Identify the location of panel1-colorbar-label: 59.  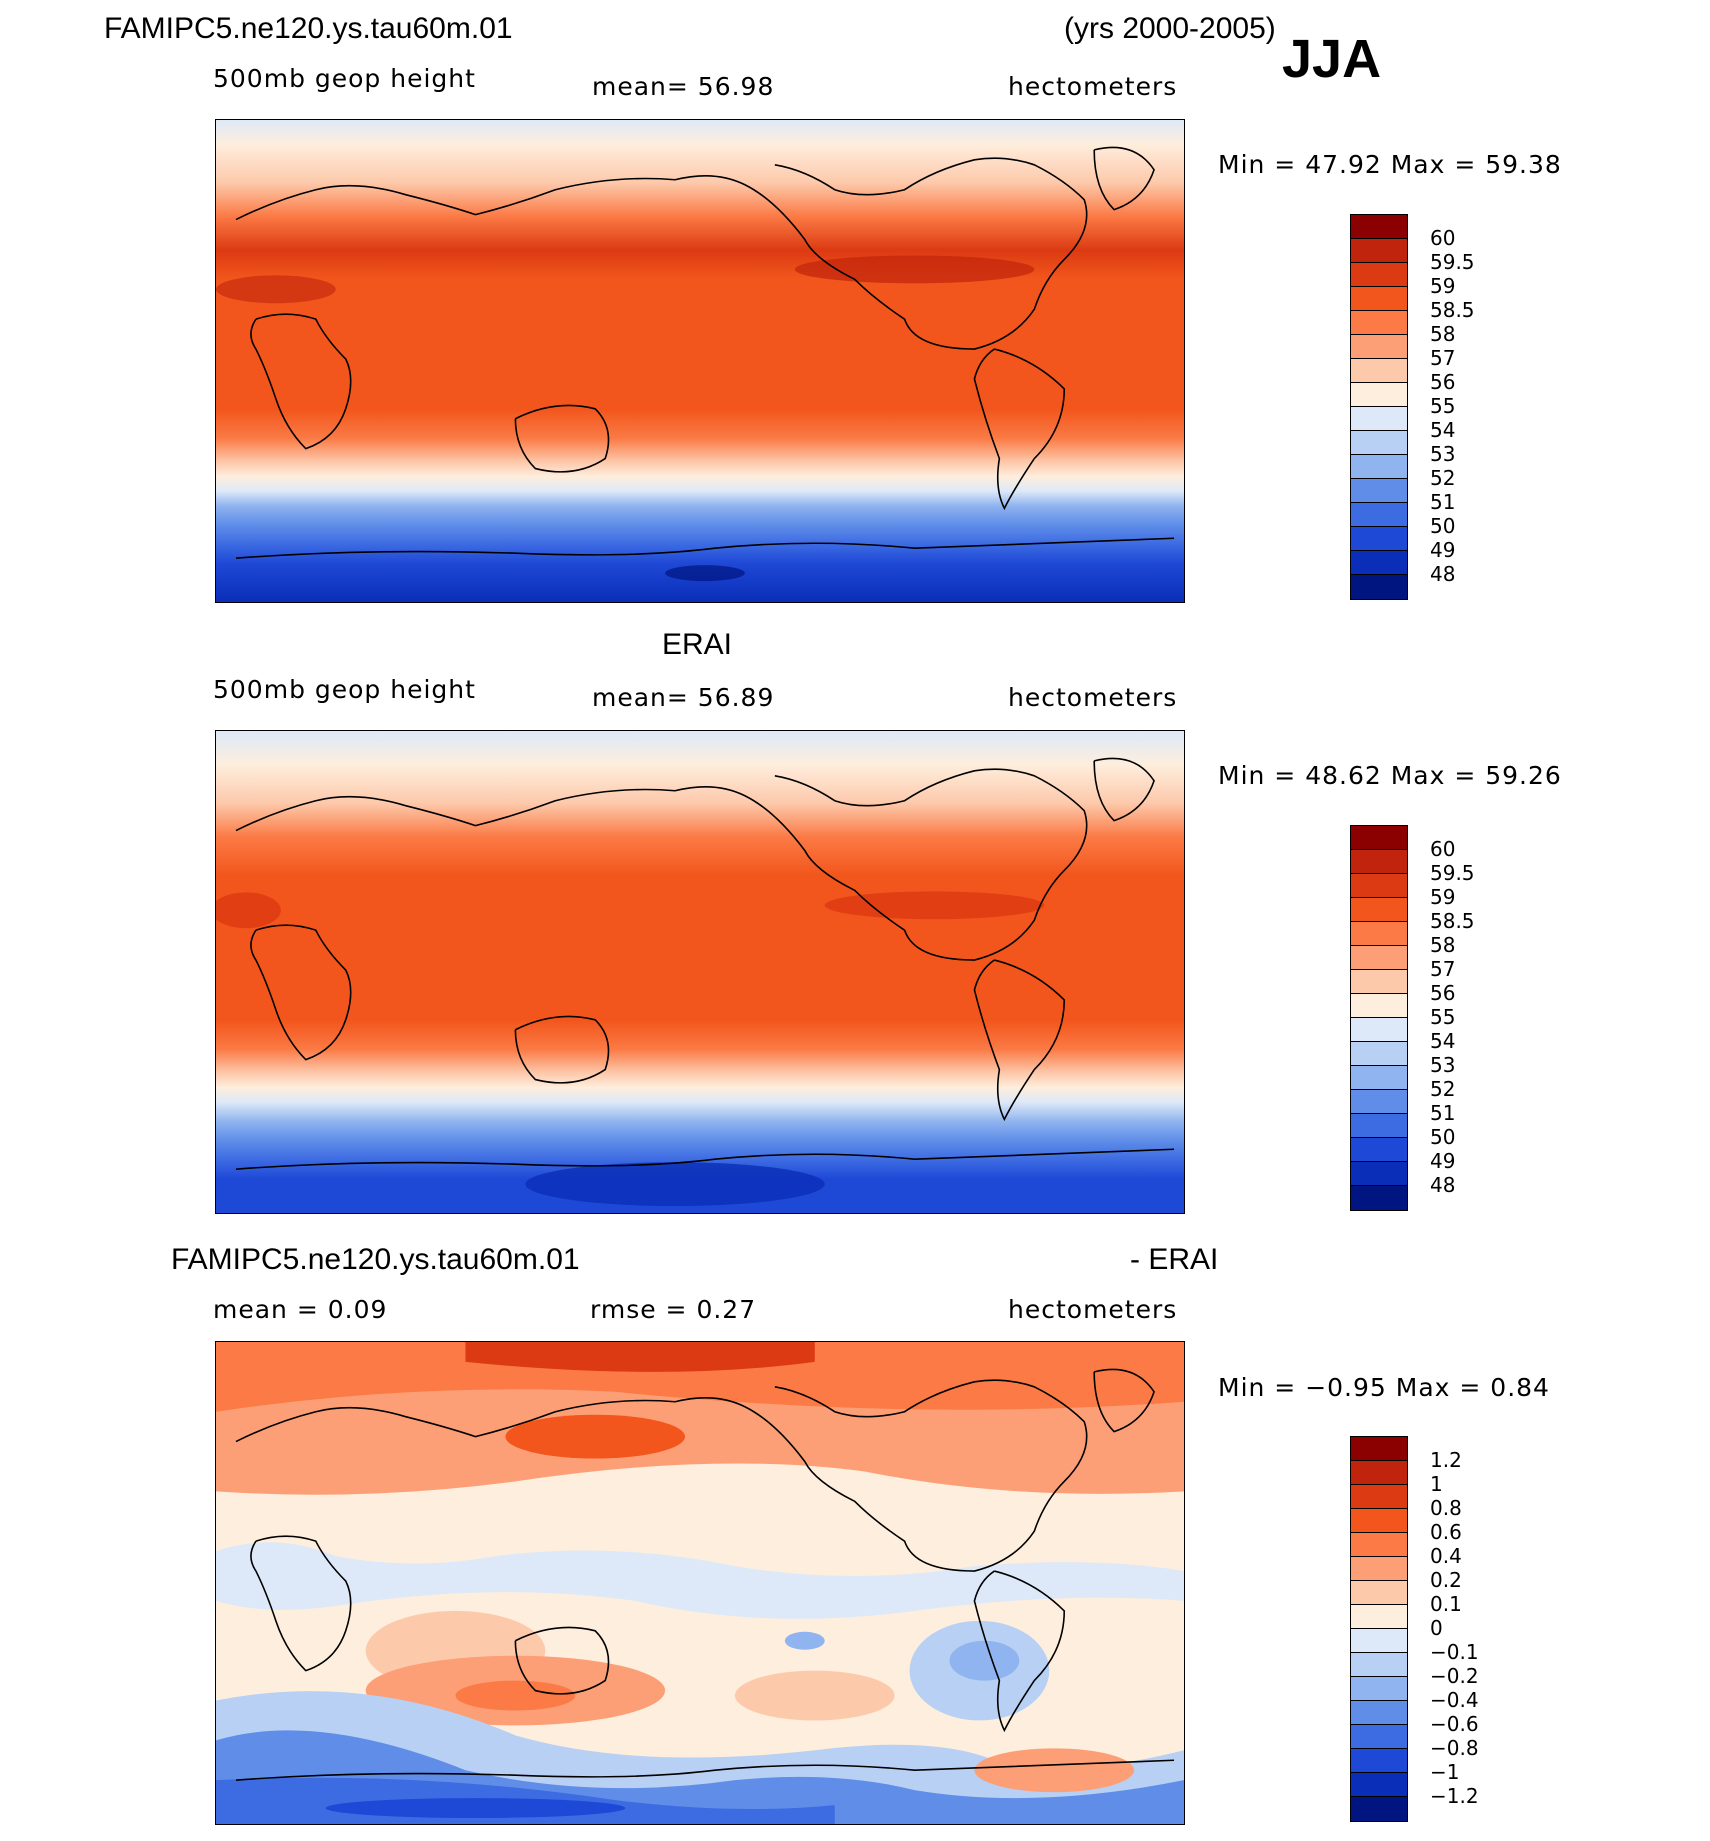
(1443, 286).